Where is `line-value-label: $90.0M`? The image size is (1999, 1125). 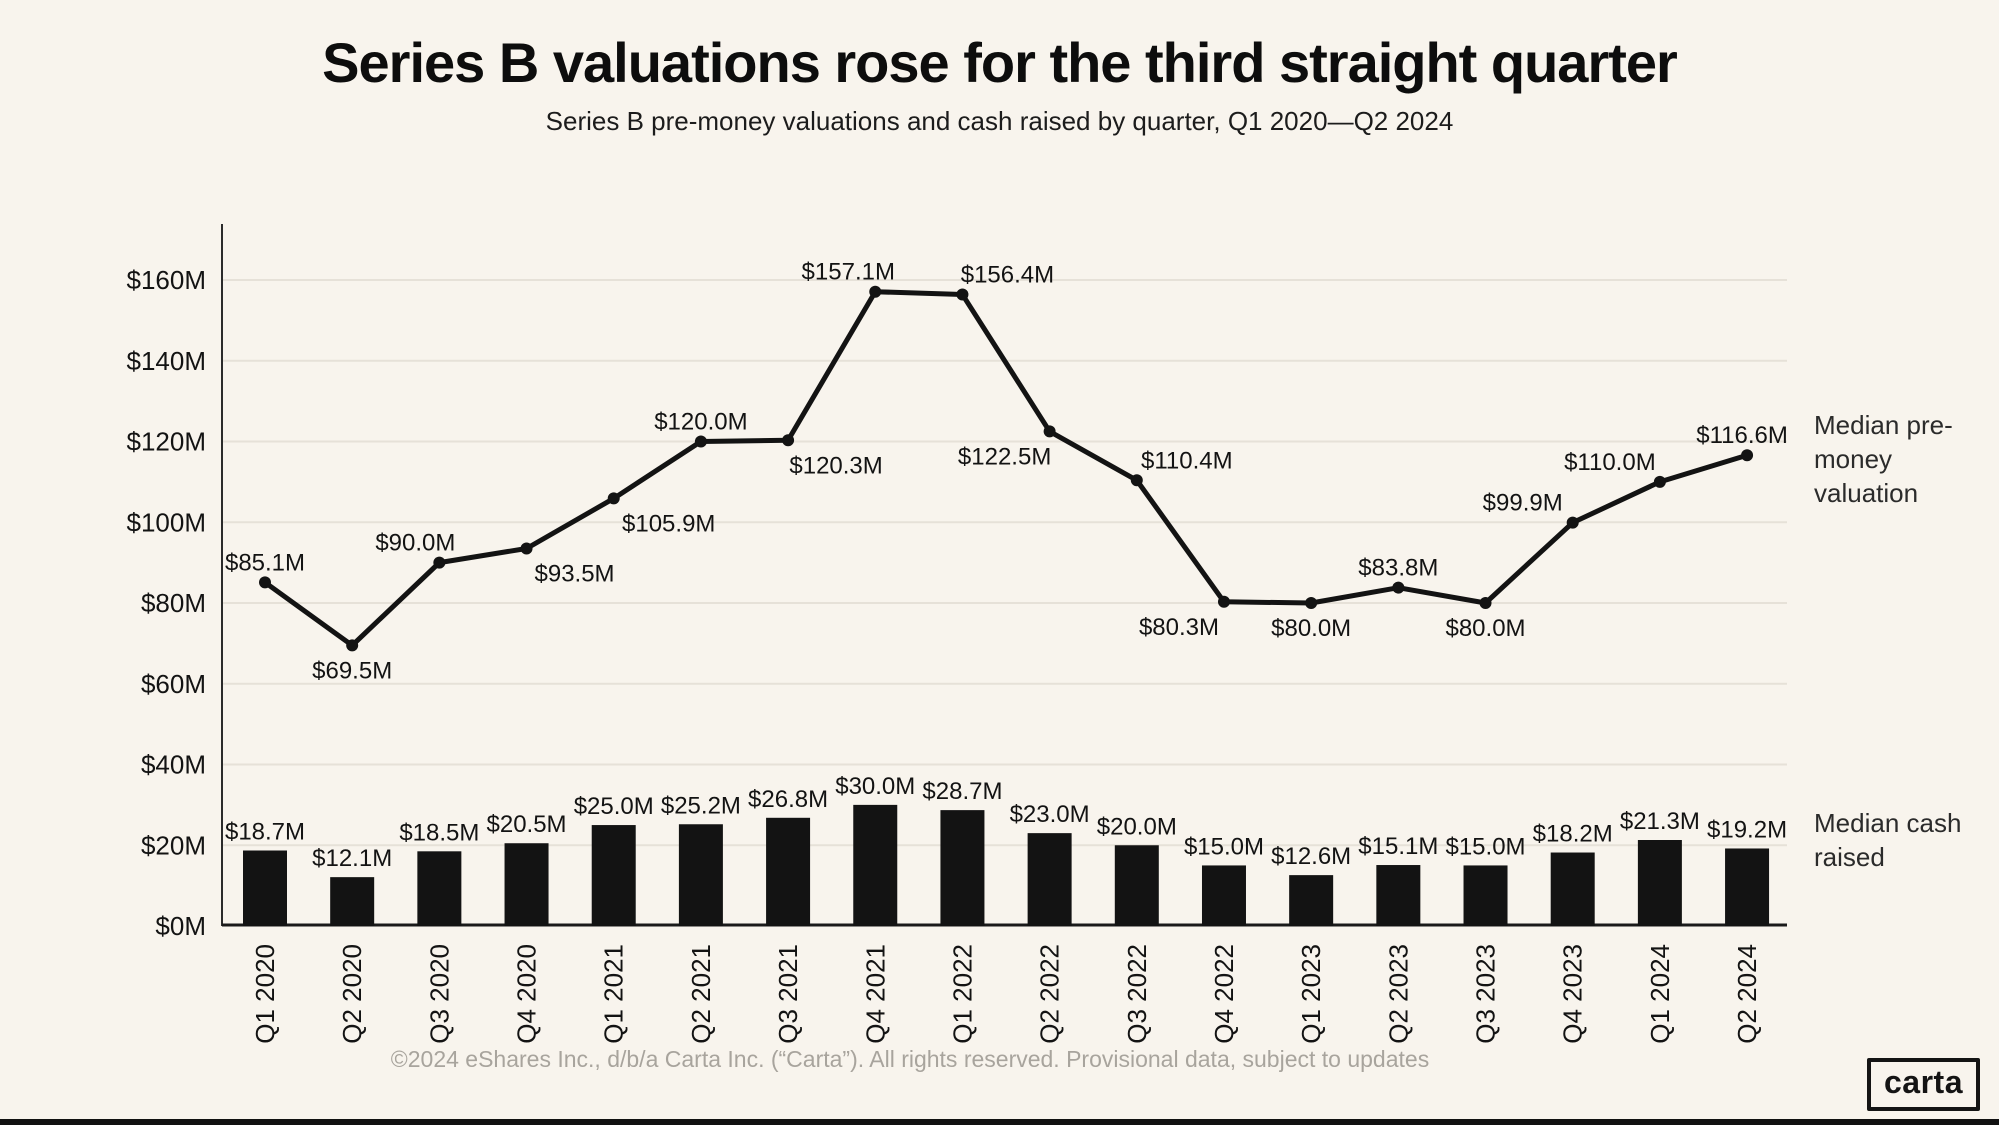 line-value-label: $90.0M is located at coordinates (415, 543).